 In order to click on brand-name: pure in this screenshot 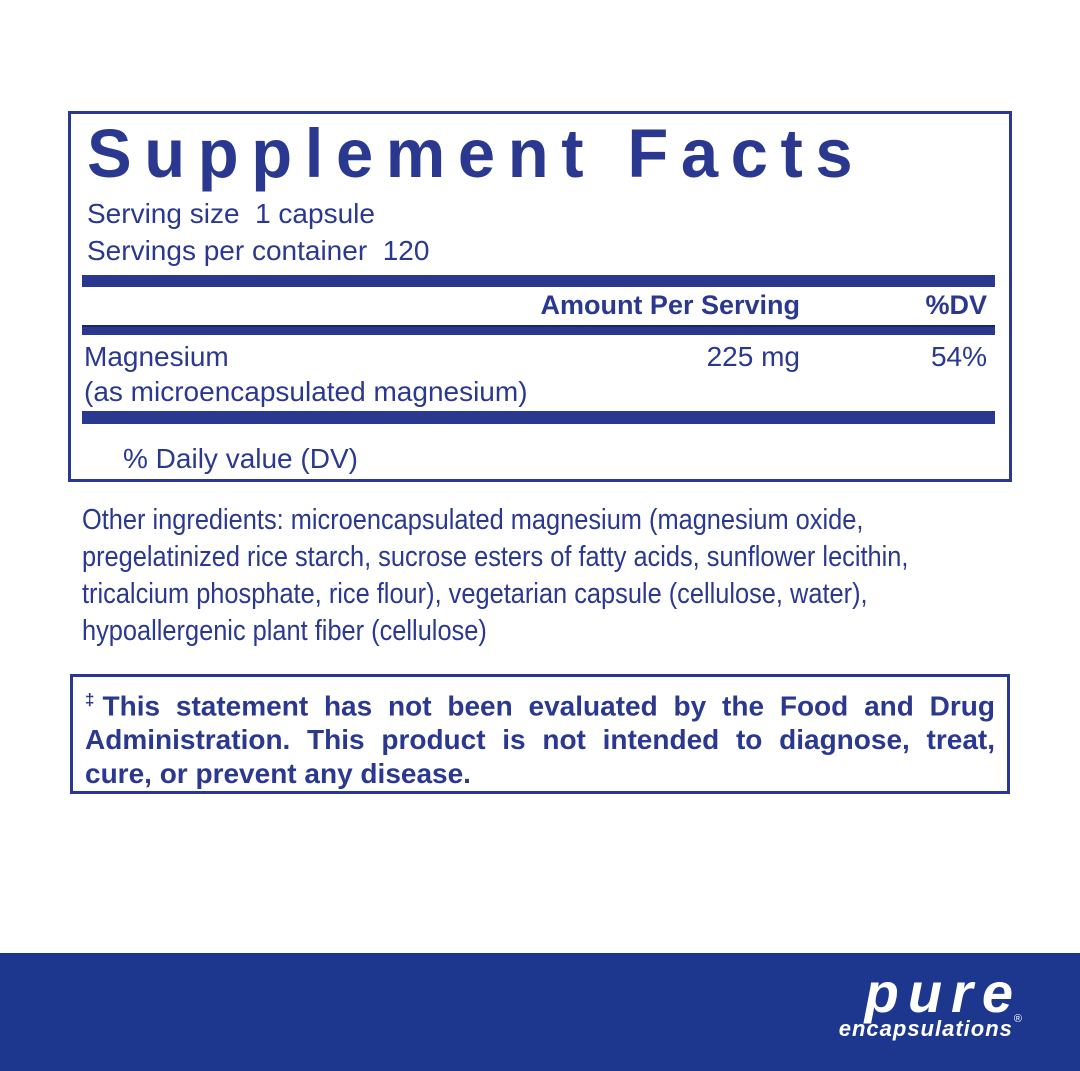, I will do `click(943, 992)`.